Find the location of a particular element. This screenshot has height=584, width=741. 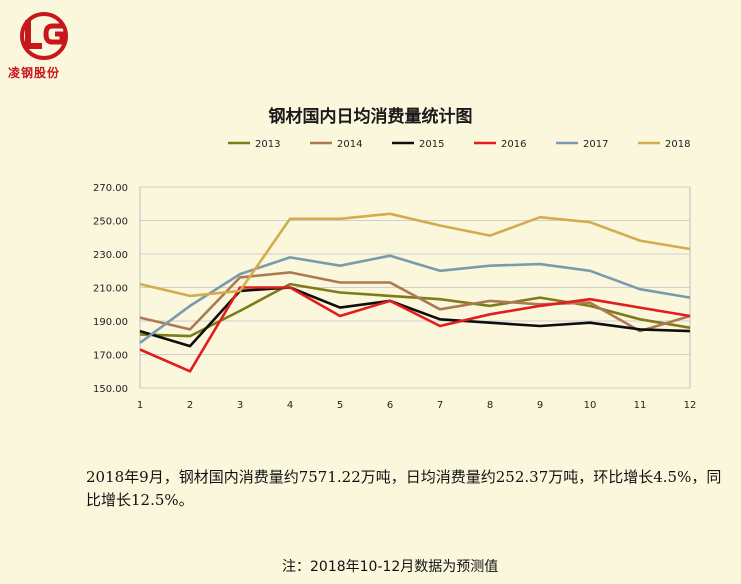

x-tick-label: 1 is located at coordinates (140, 405).